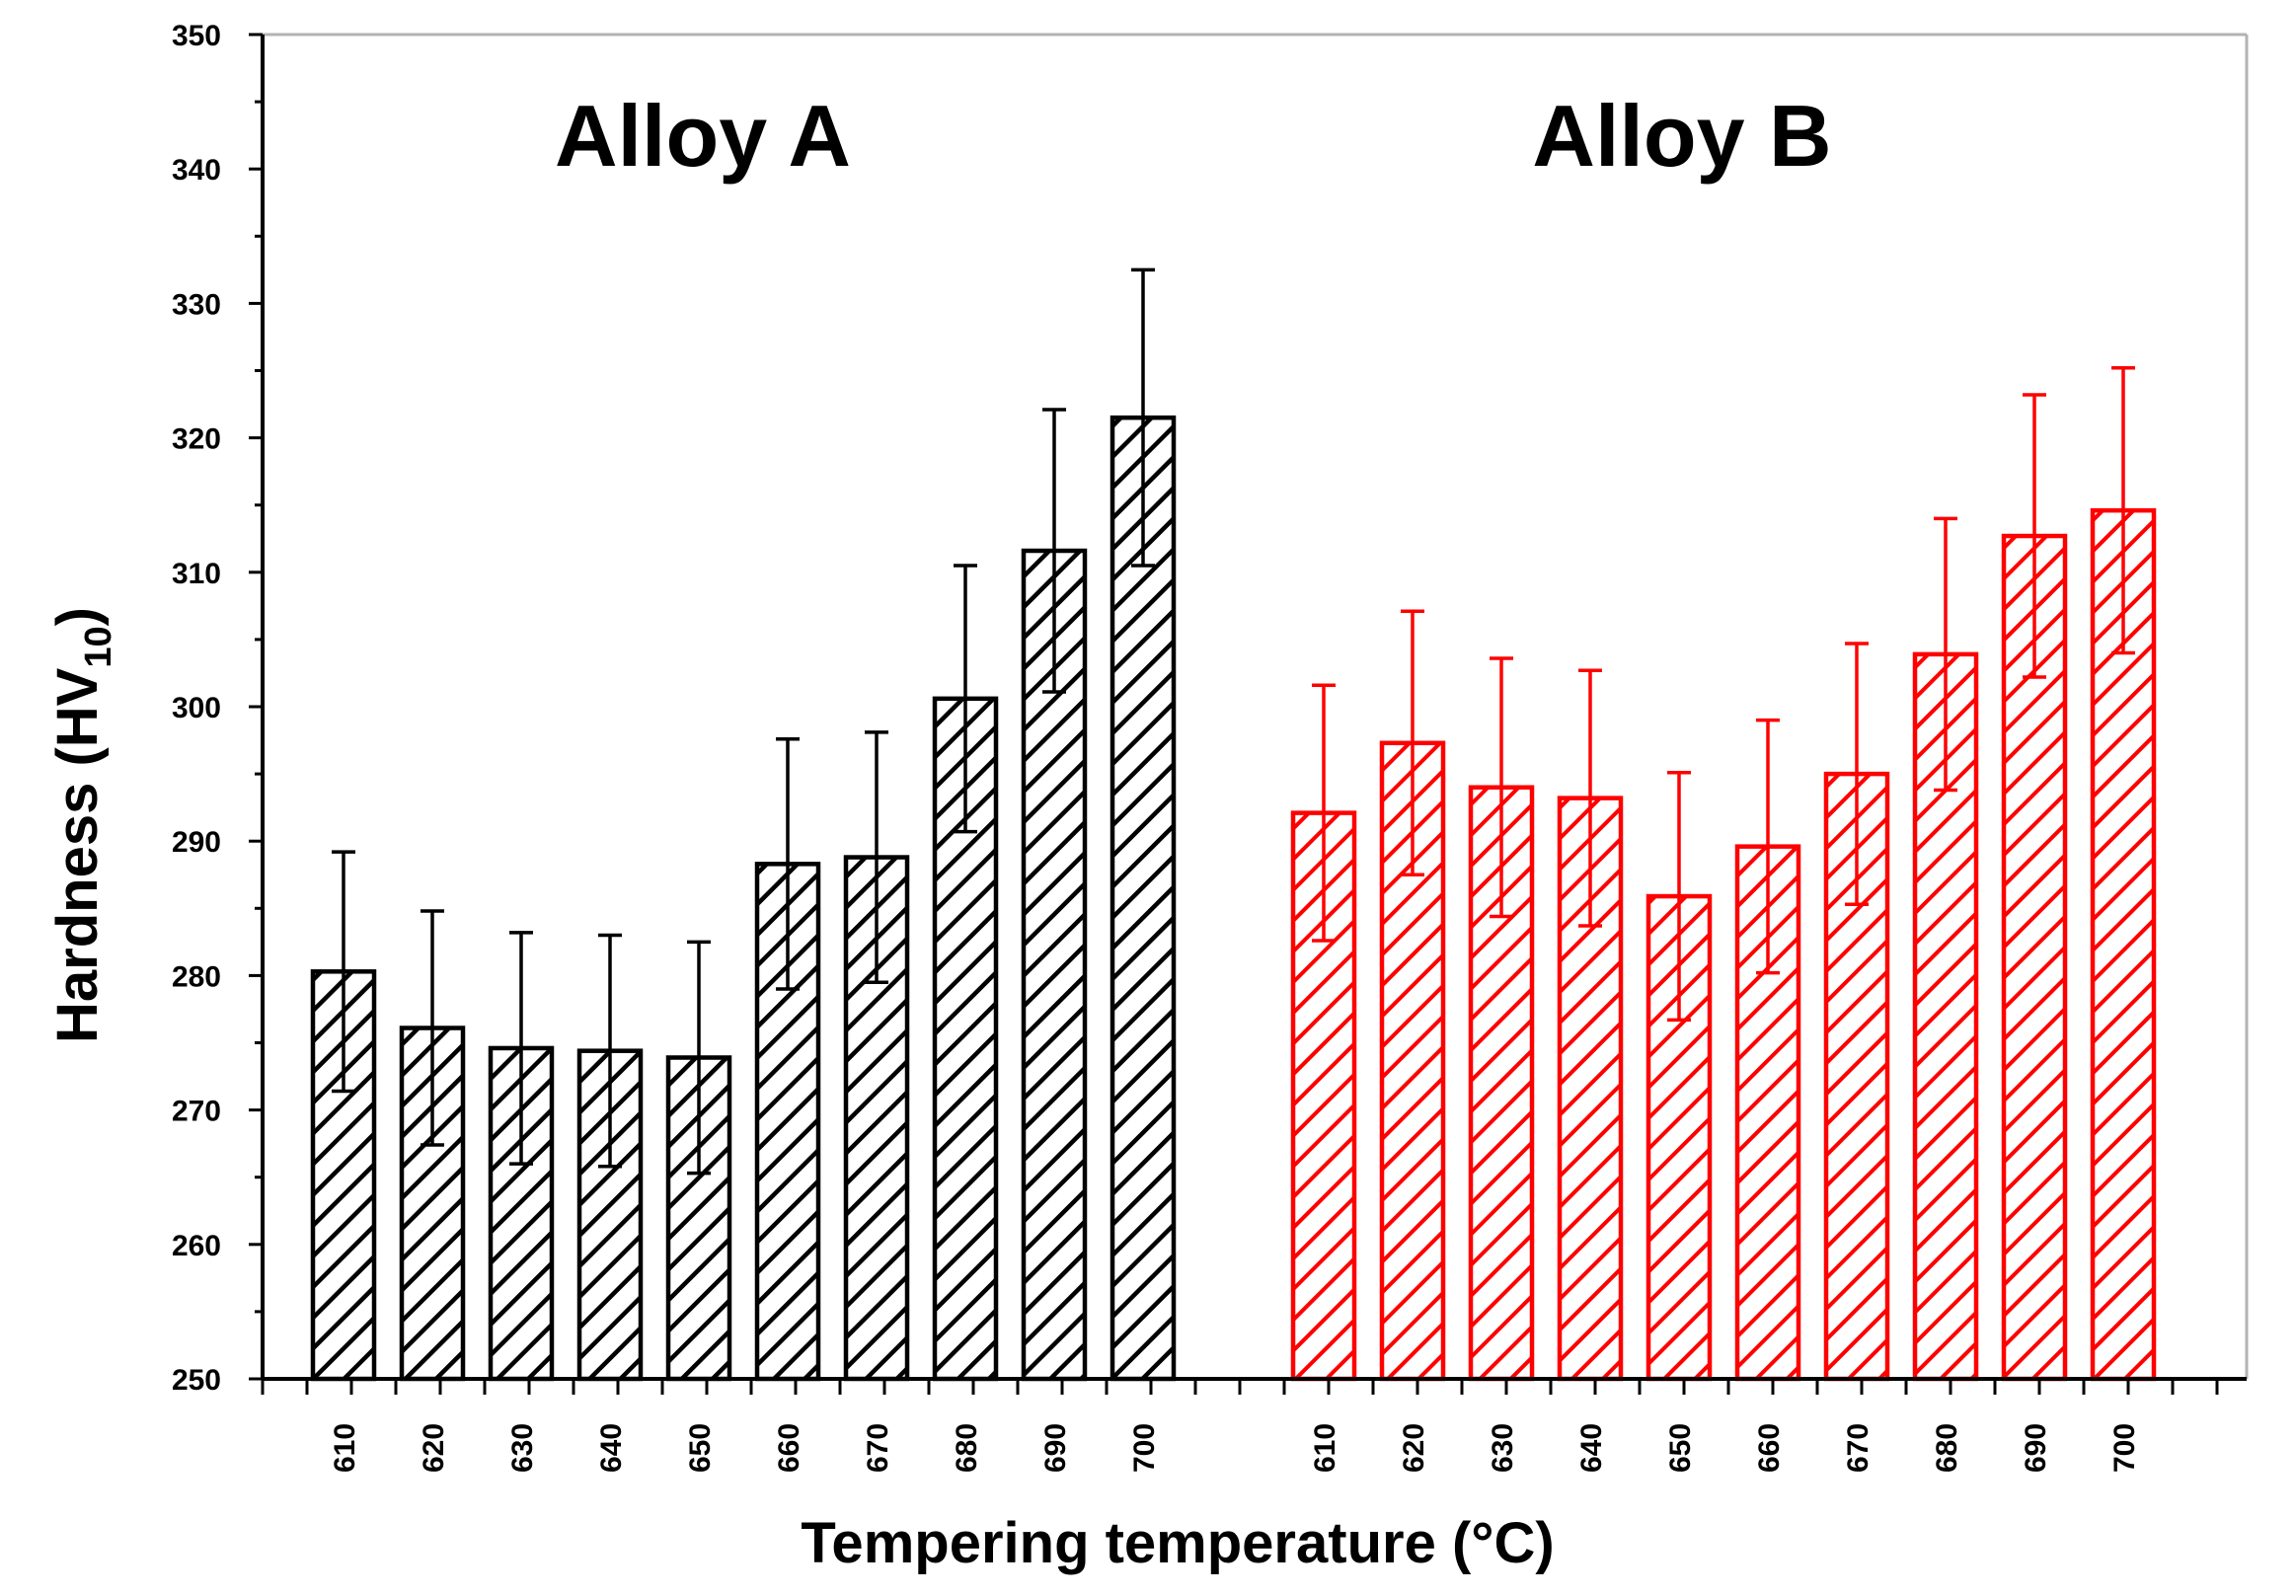  I want to click on y-tick-label: 300, so click(196, 708).